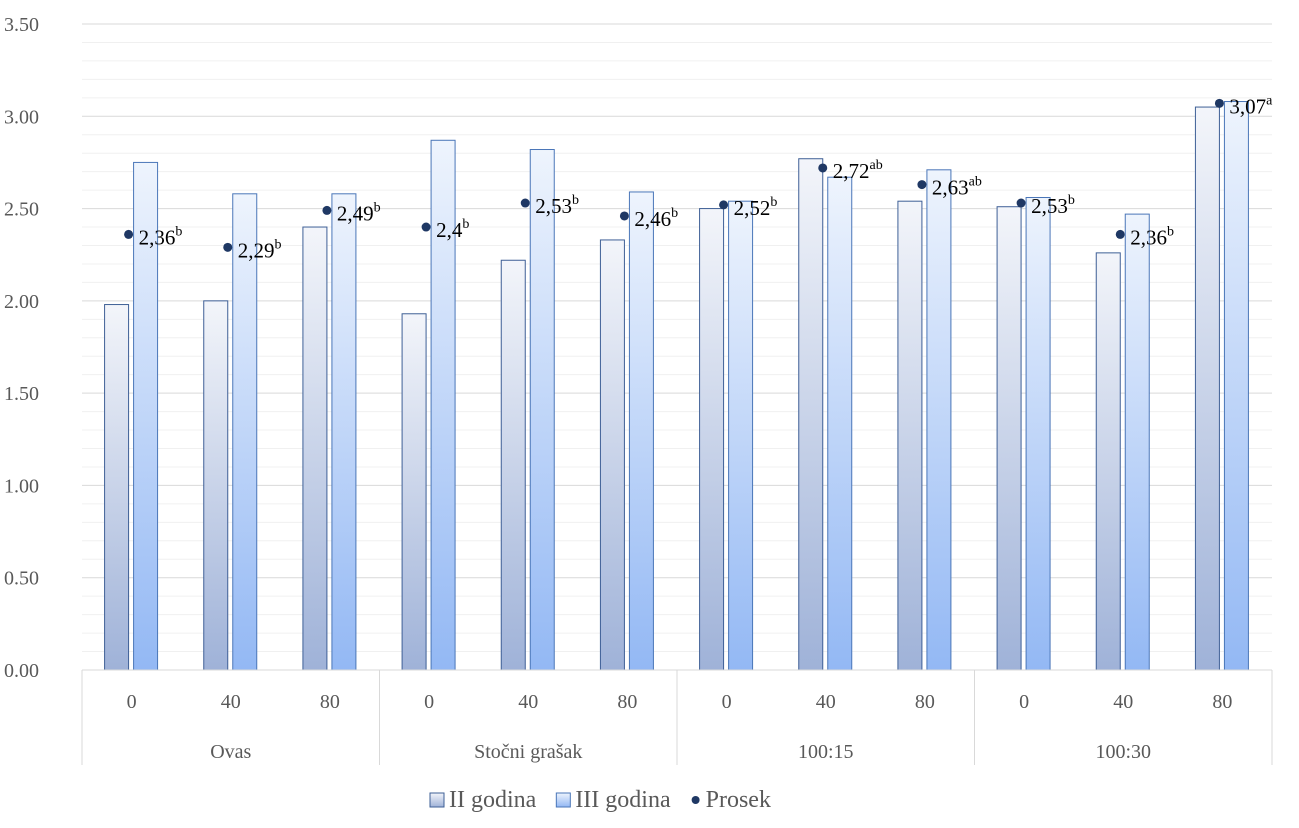 The height and width of the screenshot is (828, 1299). What do you see at coordinates (1123, 752) in the screenshot?
I see `x-group-label: 100:30` at bounding box center [1123, 752].